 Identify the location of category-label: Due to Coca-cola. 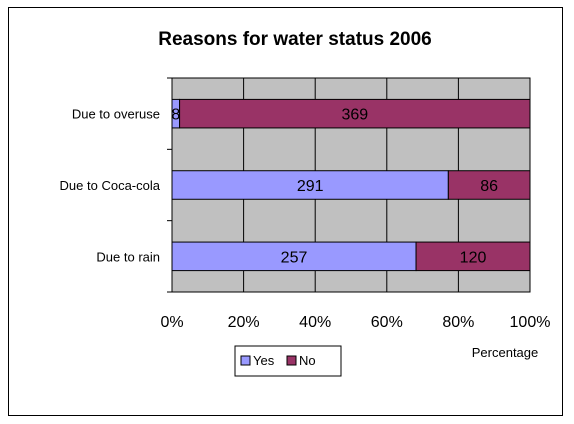
(110, 185).